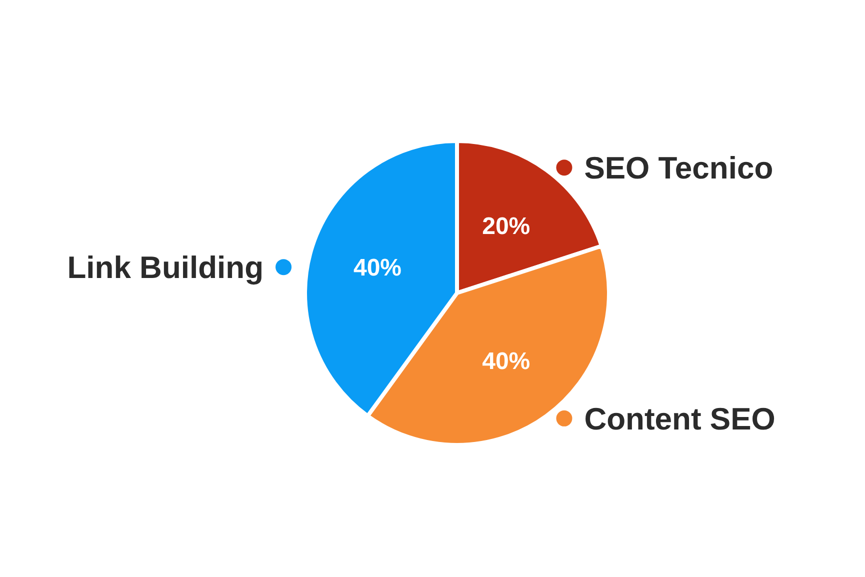 The image size is (865, 577). I want to click on legend-label: Content SEO, so click(680, 418).